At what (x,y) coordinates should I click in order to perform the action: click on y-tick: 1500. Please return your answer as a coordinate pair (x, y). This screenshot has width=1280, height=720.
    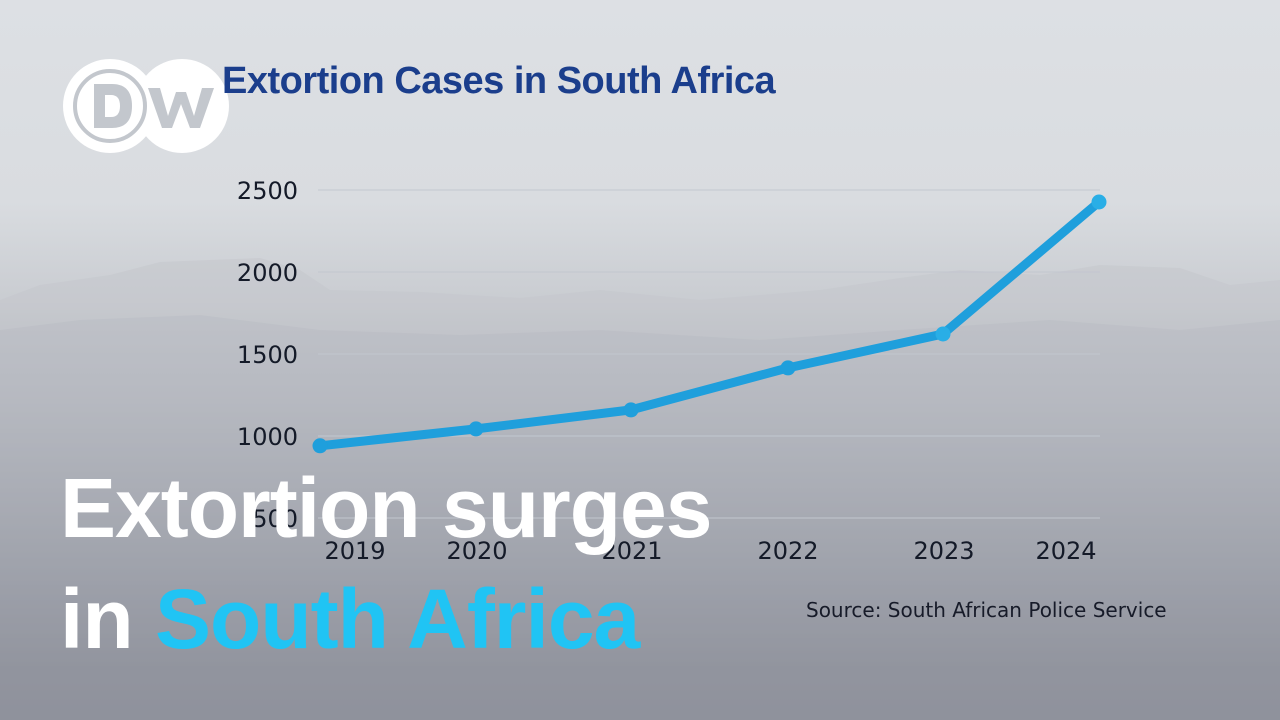
    Looking at the image, I should click on (267, 355).